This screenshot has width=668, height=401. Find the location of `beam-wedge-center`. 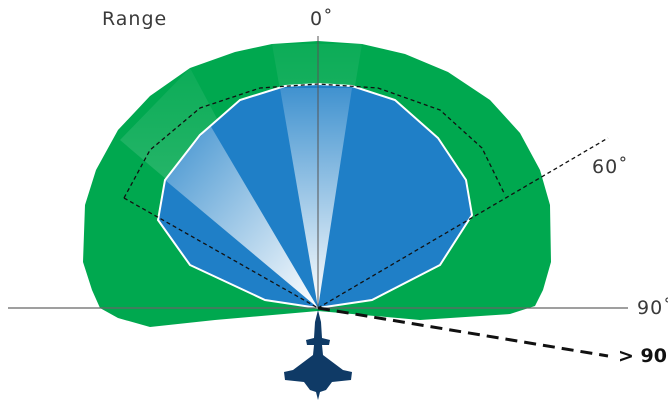

beam-wedge-center is located at coordinates (316, 198).